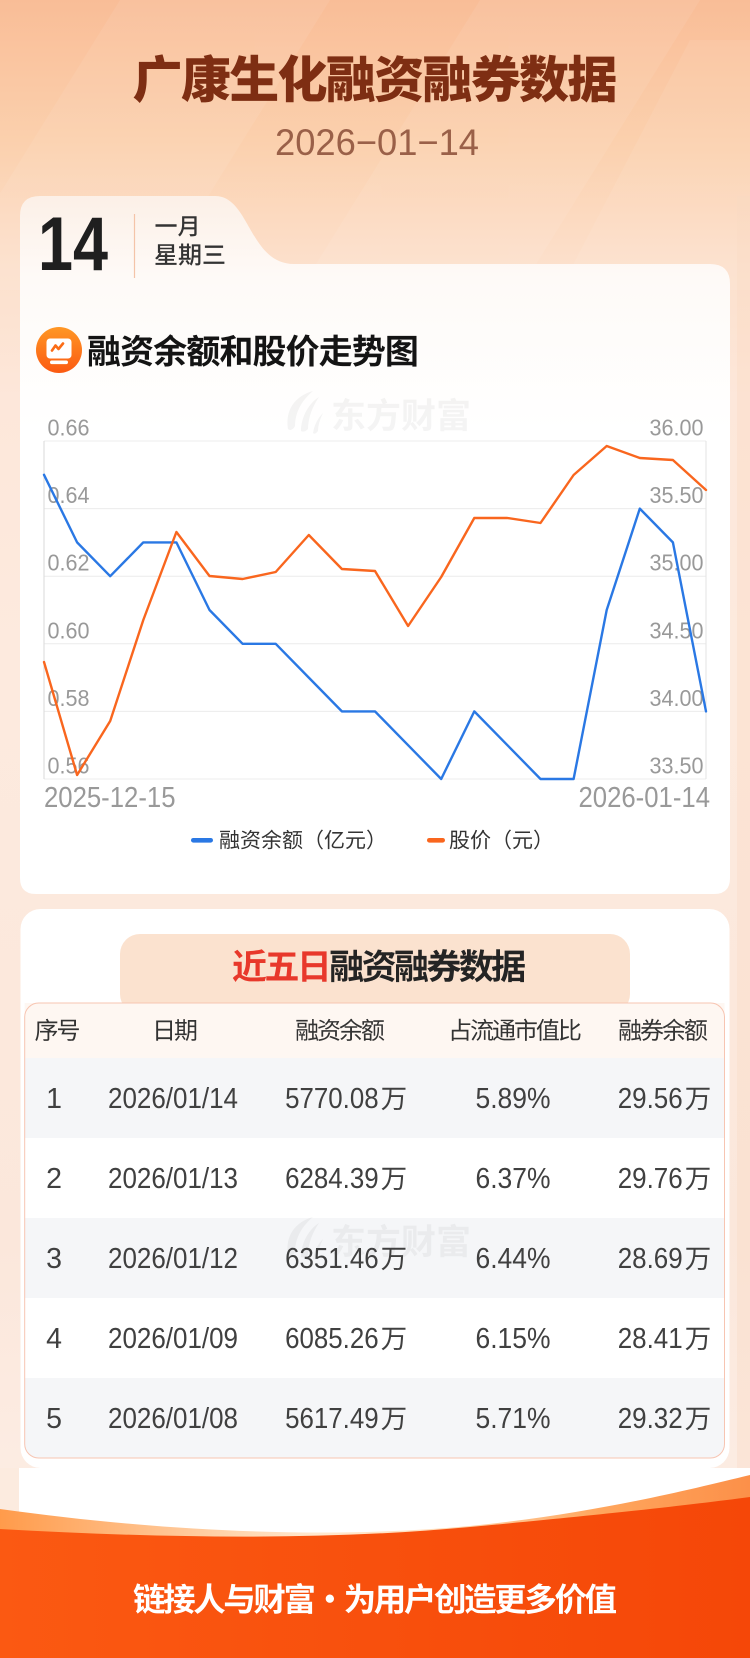 Image resolution: width=750 pixels, height=1658 pixels. I want to click on svg-text: 0.66, so click(69, 428).